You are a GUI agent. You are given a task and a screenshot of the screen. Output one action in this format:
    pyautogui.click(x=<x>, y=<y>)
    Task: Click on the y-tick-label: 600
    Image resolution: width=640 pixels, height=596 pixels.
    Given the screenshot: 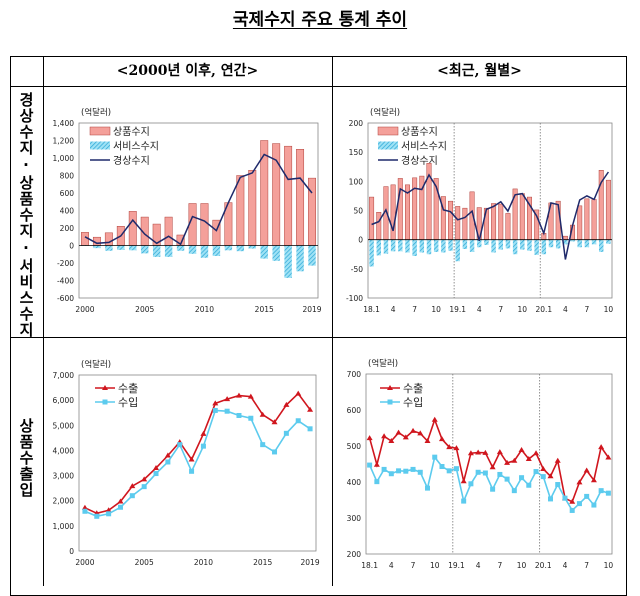 What is the action you would take?
    pyautogui.click(x=354, y=410)
    